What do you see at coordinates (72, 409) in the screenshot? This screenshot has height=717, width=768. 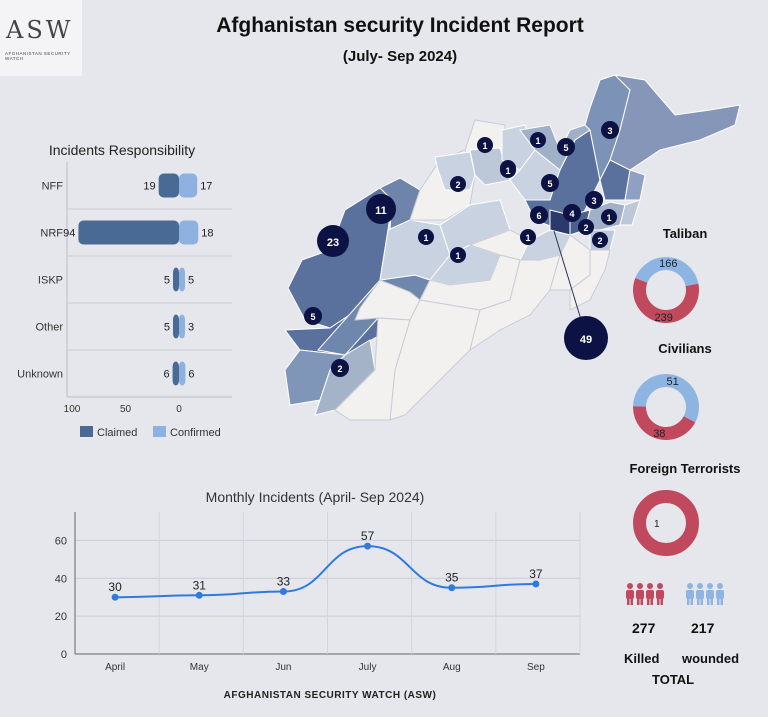 I see `x-tick-label: 100` at bounding box center [72, 409].